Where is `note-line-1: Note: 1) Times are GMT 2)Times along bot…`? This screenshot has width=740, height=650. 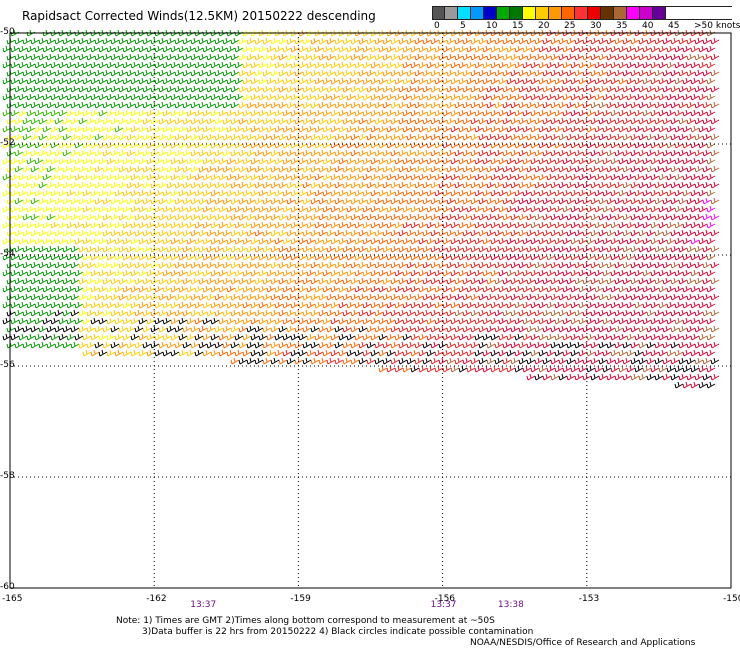
note-line-1: Note: 1) Times are GMT 2)Times along bot… is located at coordinates (305, 621).